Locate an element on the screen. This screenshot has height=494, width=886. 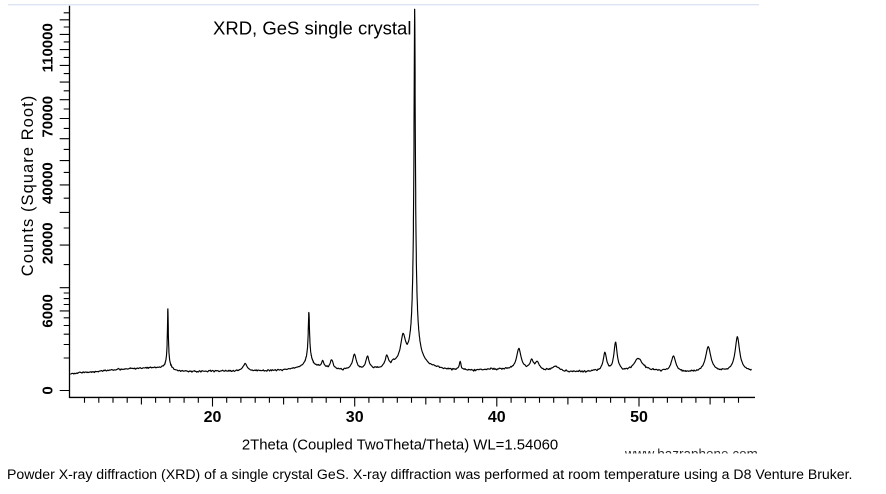
svg-text: www.bazraphone.com is located at coordinates (691, 454).